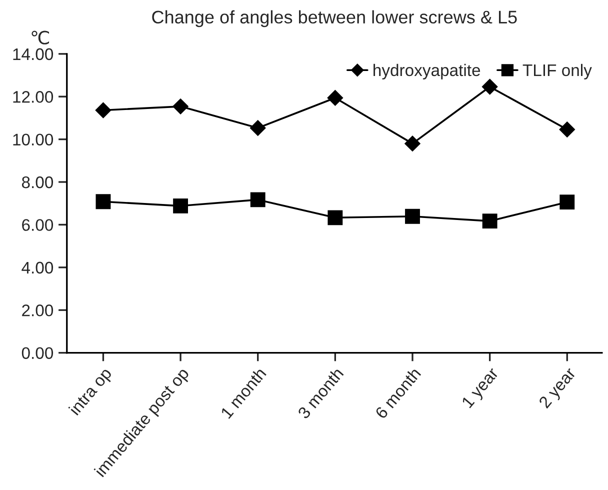 The image size is (608, 490). Describe the element at coordinates (427, 72) in the screenshot. I see `legend-label: hydroxyapatite` at that location.